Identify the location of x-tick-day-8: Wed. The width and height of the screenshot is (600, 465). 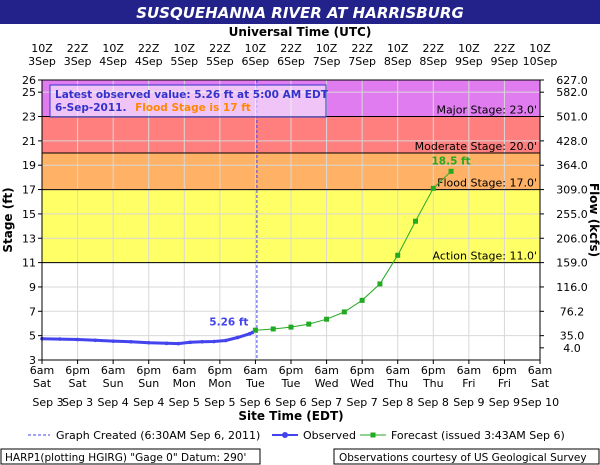
(327, 383).